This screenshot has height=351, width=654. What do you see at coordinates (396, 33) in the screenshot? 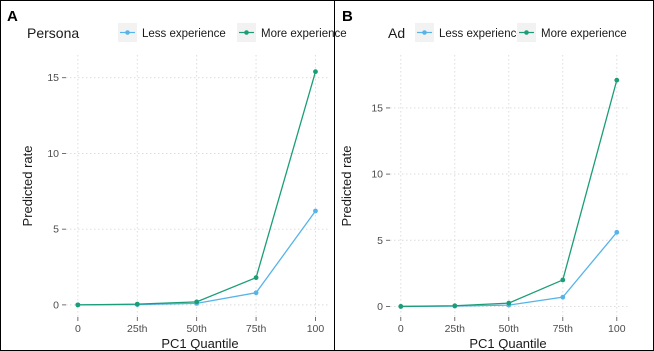
I see `legend-title: Ad` at bounding box center [396, 33].